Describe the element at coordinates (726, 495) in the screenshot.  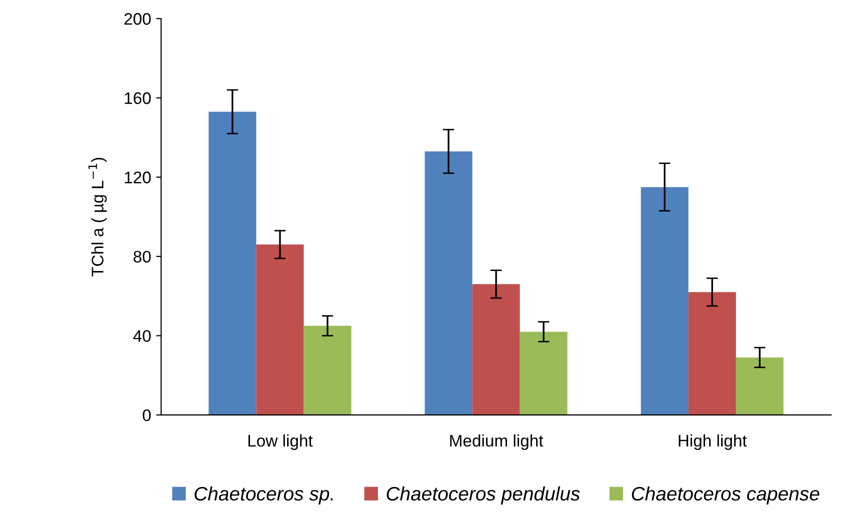
I see `legend-label: Chaetoceros capense` at that location.